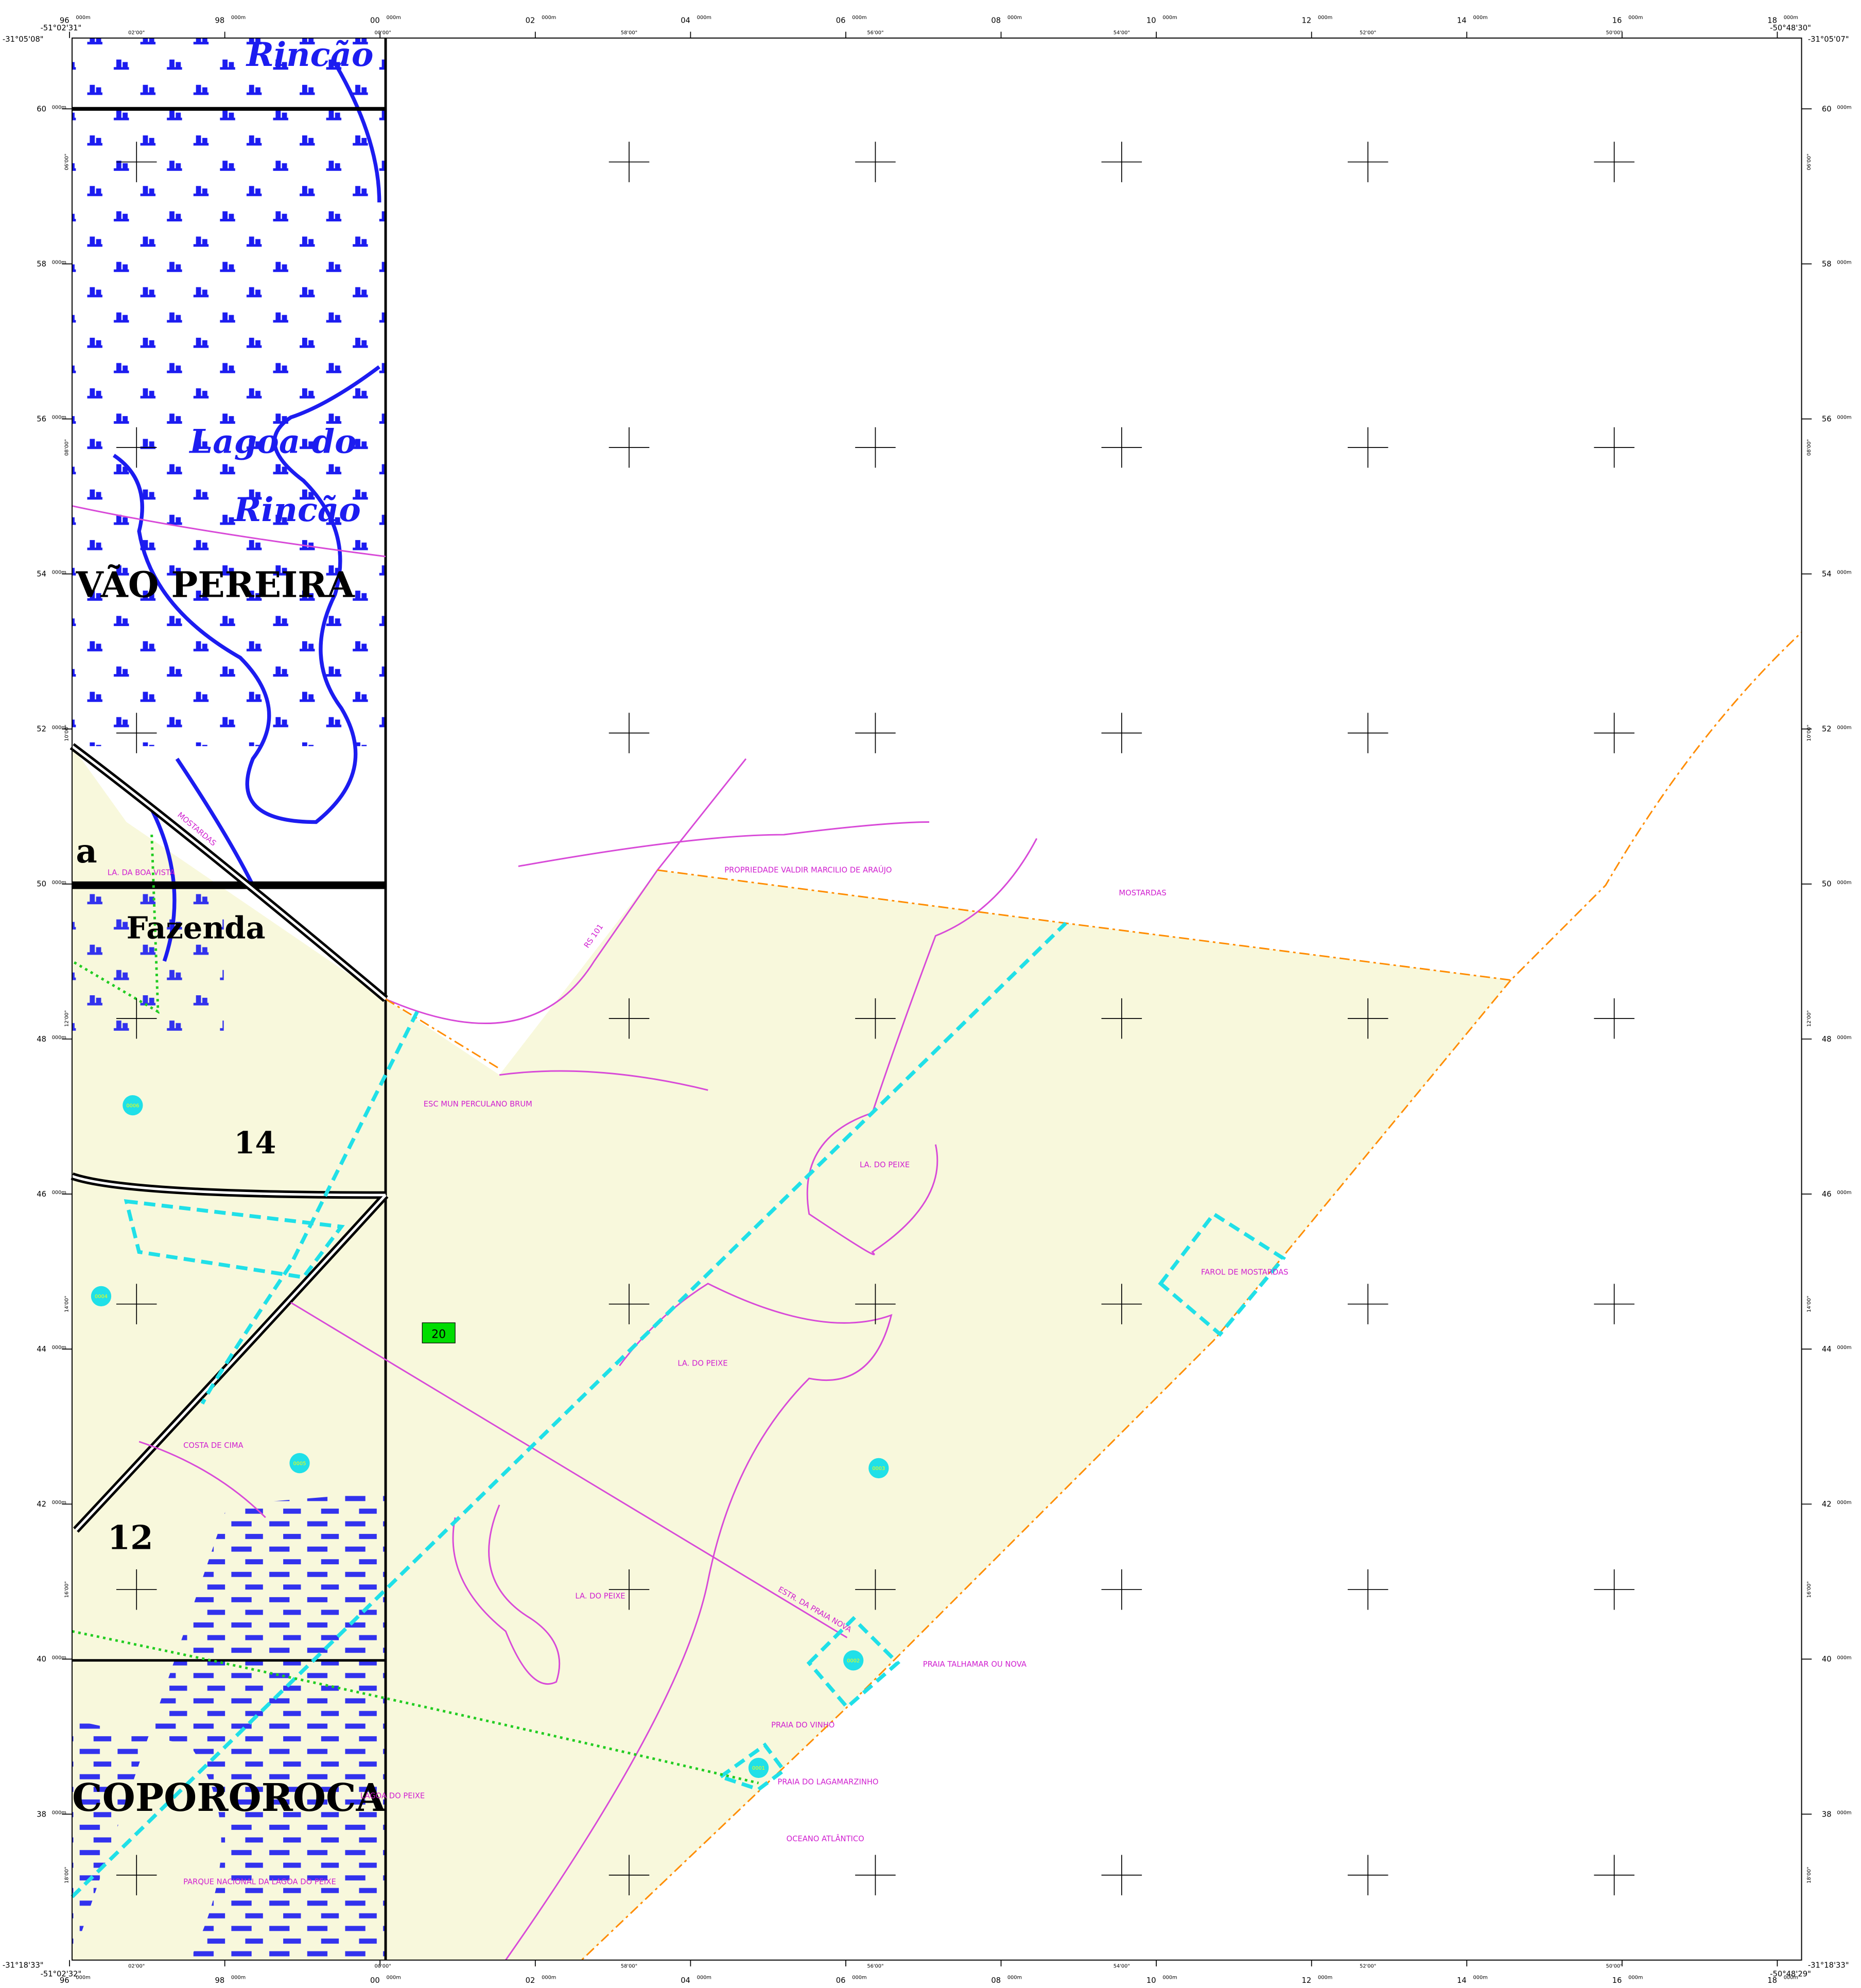  Describe the element at coordinates (213, 1445) in the screenshot. I see `place-label: COSTA DE CIMA` at that location.